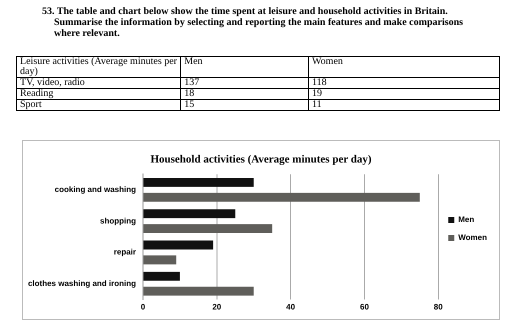  Describe the element at coordinates (466, 219) in the screenshot. I see `legend-label: Men` at that location.